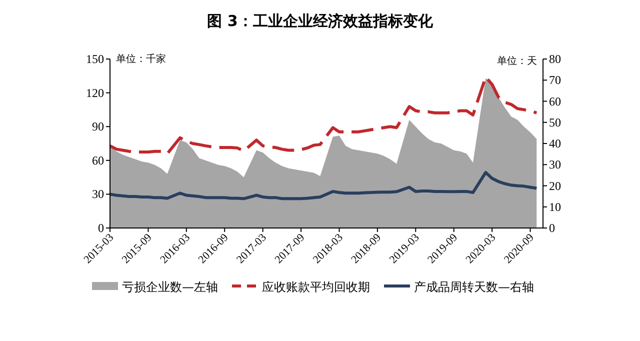 The width and height of the screenshot is (640, 341). What do you see at coordinates (98, 194) in the screenshot?
I see `y-tick-label: 30` at bounding box center [98, 194].